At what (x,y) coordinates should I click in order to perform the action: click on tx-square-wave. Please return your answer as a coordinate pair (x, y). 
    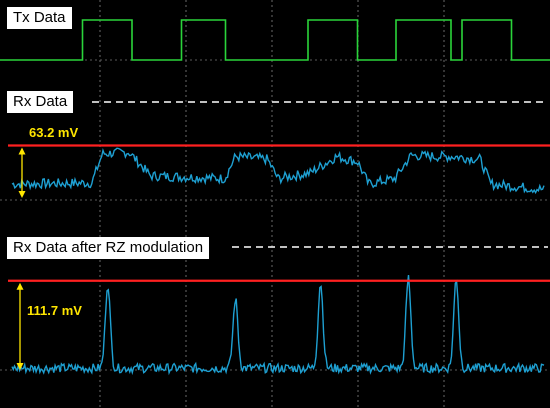
    Looking at the image, I should click on (275, 40).